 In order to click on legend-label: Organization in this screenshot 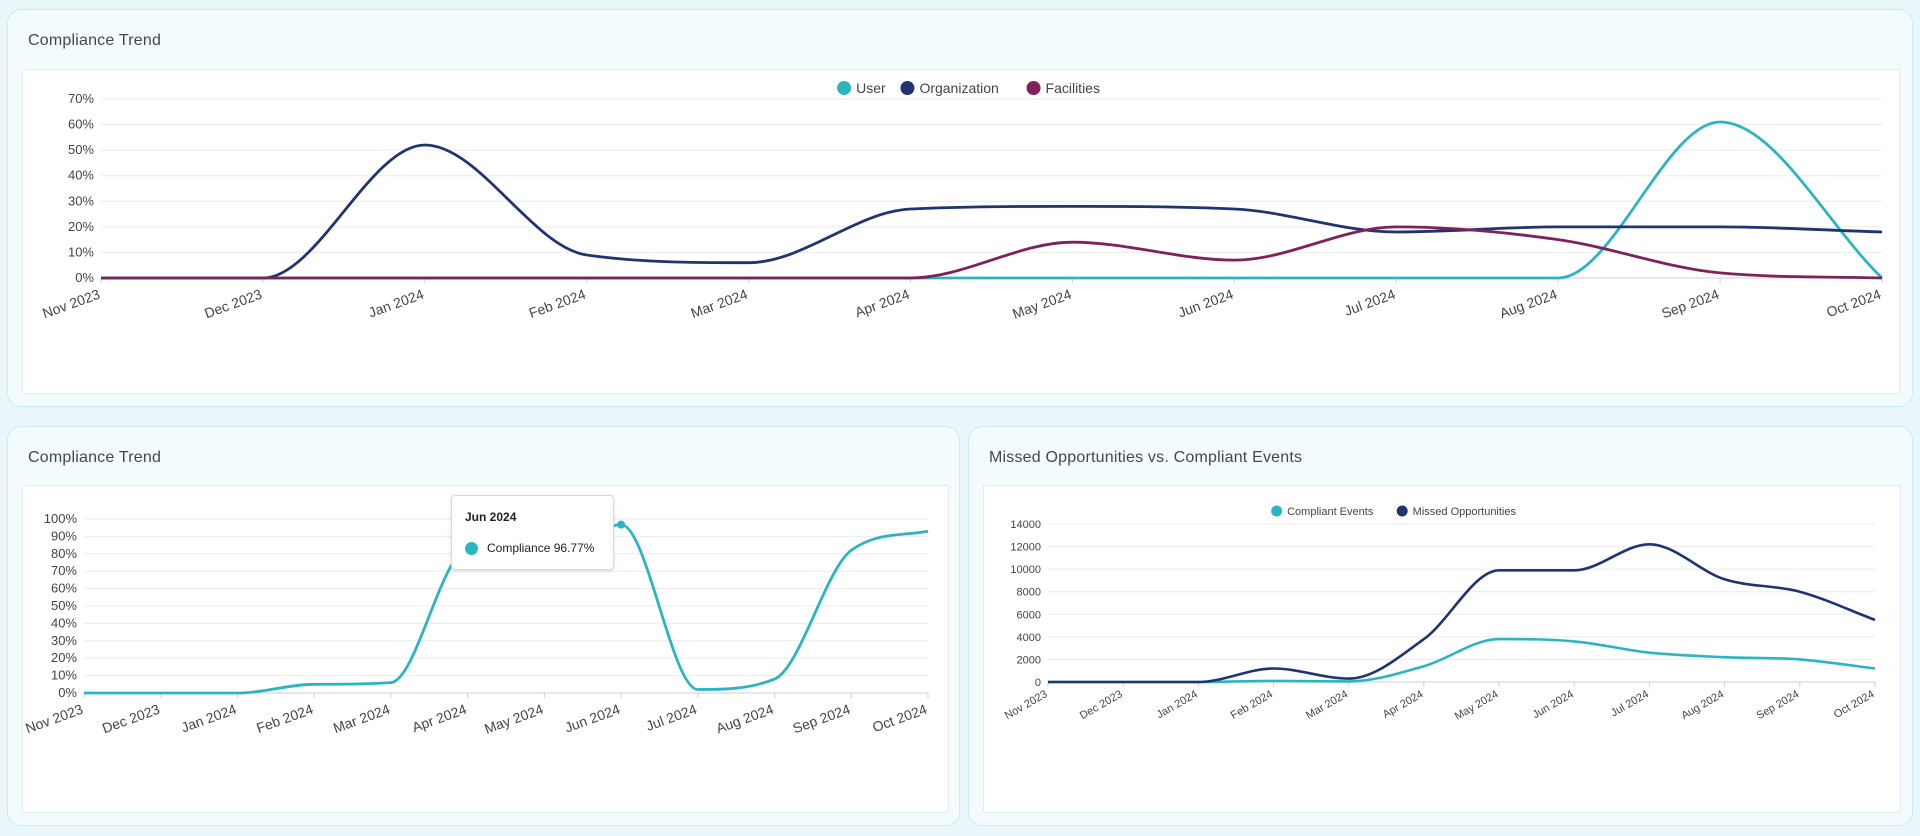, I will do `click(958, 88)`.